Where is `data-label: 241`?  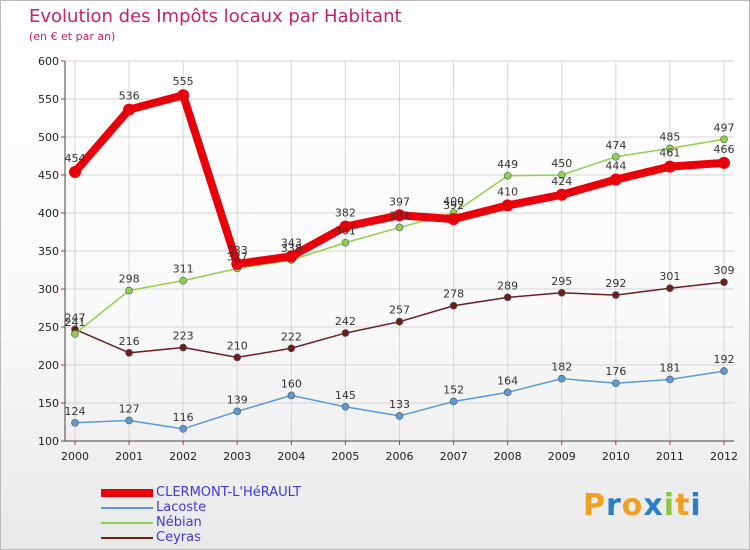 data-label: 241 is located at coordinates (75, 322).